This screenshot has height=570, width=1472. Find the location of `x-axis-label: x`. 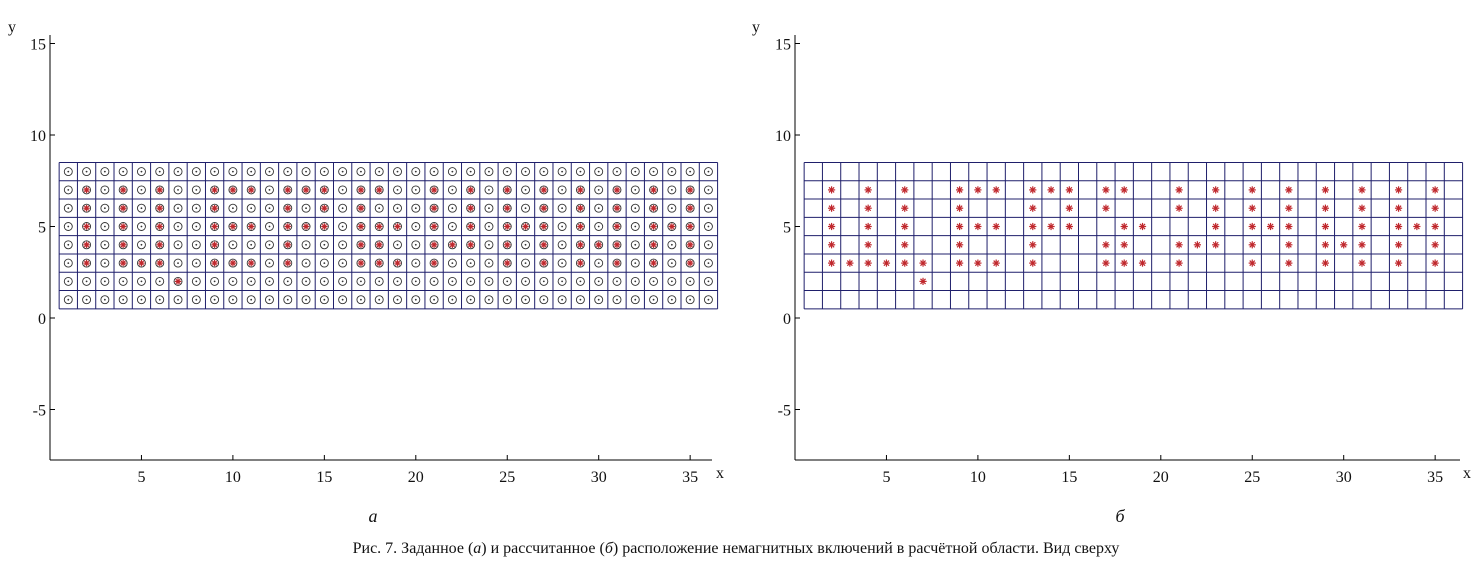

x-axis-label: x is located at coordinates (720, 473).